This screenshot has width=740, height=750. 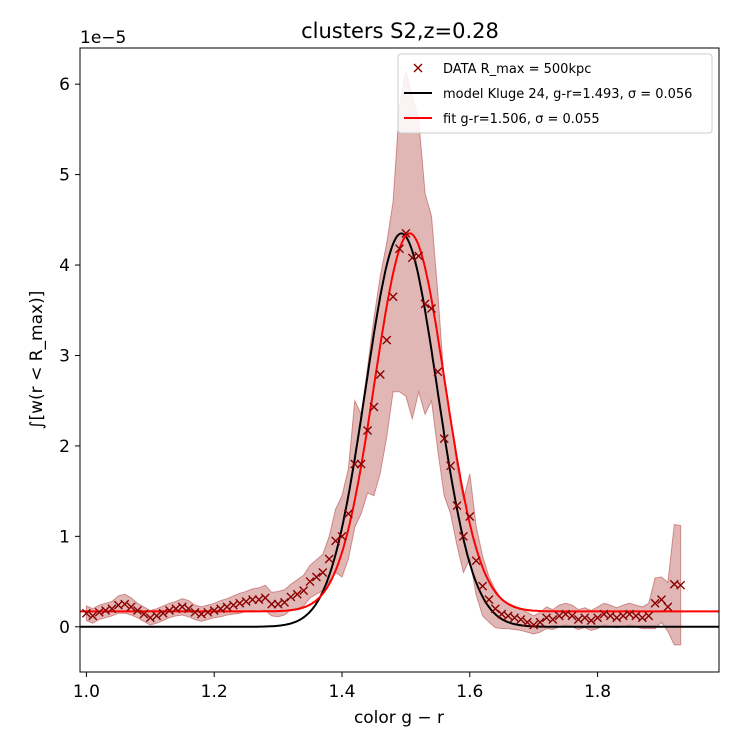 I want to click on y-axis: 0 1 2 3 4 5 6, so click(x=69, y=356).